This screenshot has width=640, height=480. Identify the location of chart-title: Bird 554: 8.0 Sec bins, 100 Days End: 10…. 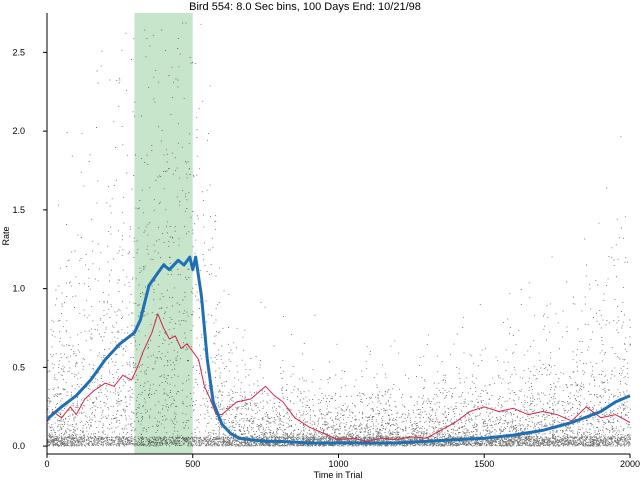
(305, 7).